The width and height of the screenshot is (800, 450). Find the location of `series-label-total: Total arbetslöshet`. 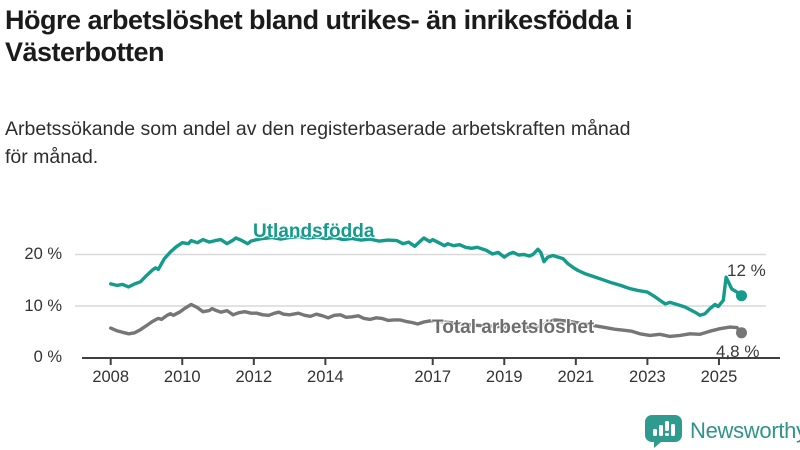

series-label-total: Total arbetslöshet is located at coordinates (513, 327).